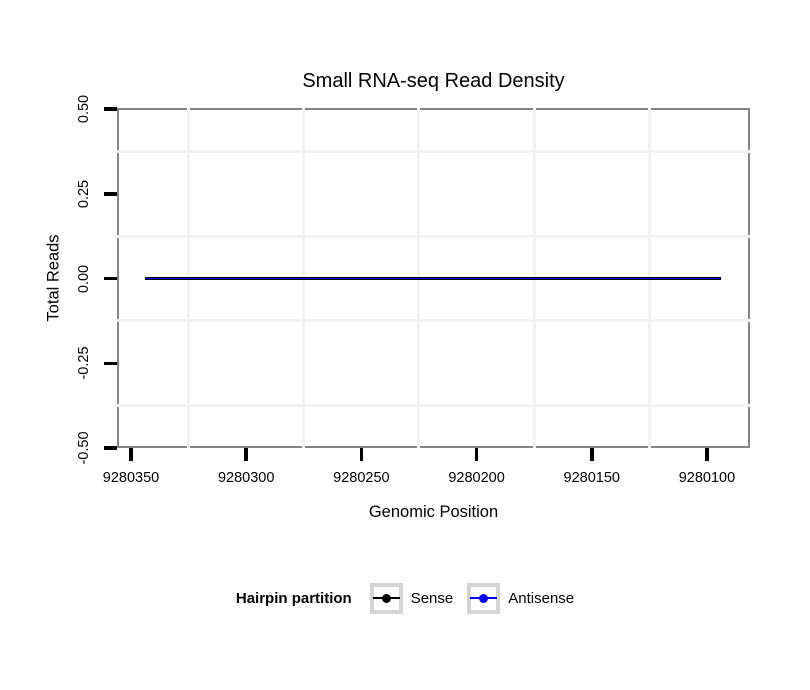 The width and height of the screenshot is (810, 690). What do you see at coordinates (476, 478) in the screenshot?
I see `x-tick-label: 9280200` at bounding box center [476, 478].